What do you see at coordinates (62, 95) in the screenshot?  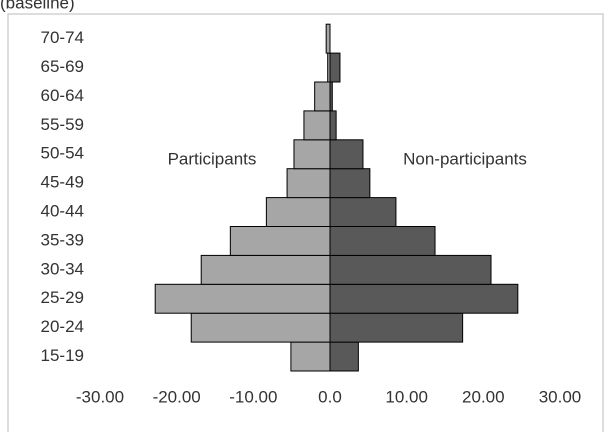 I see `y-tick-label: 60-64` at bounding box center [62, 95].